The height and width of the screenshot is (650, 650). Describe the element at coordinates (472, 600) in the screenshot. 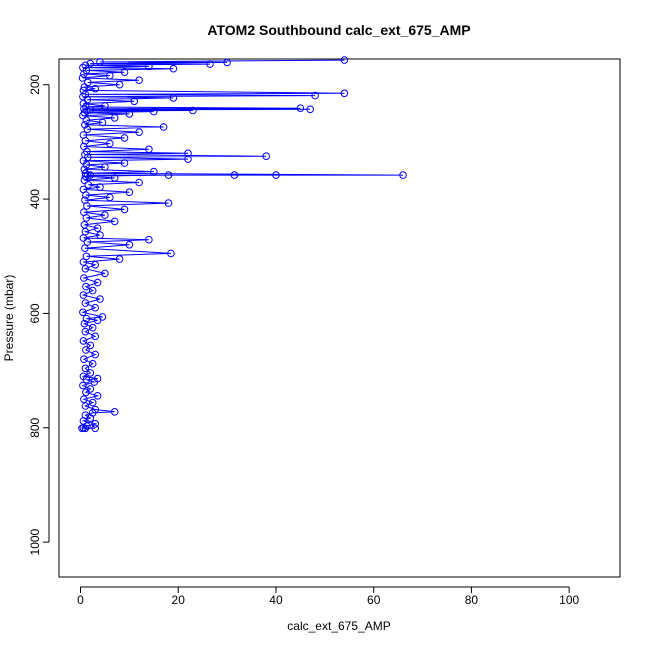

I see `x-tick-label: 80` at that location.